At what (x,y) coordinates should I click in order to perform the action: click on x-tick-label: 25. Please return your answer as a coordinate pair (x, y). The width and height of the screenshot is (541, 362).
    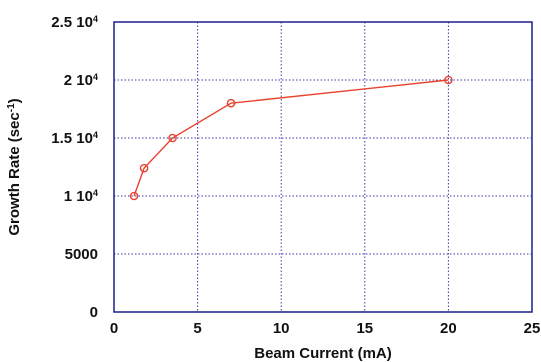
    Looking at the image, I should click on (532, 328).